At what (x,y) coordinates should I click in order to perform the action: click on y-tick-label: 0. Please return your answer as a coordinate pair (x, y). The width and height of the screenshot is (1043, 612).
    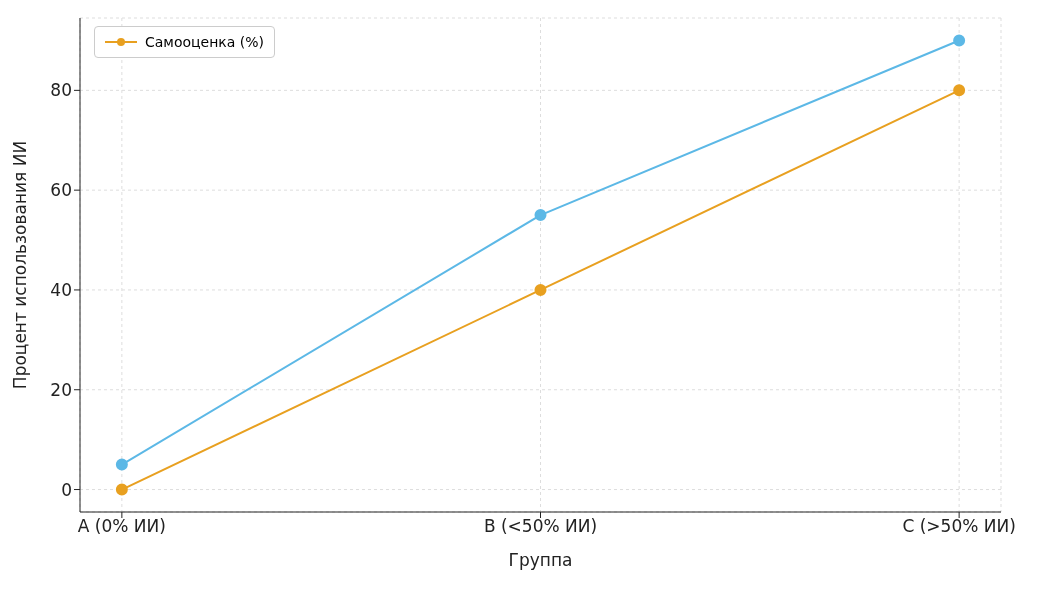
    Looking at the image, I should click on (66, 489).